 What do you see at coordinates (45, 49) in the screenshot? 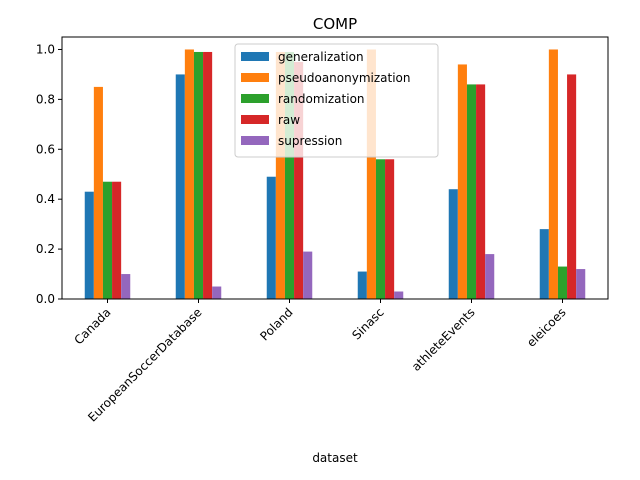
I see `y-tick-label-1.0: 1.0` at bounding box center [45, 49].